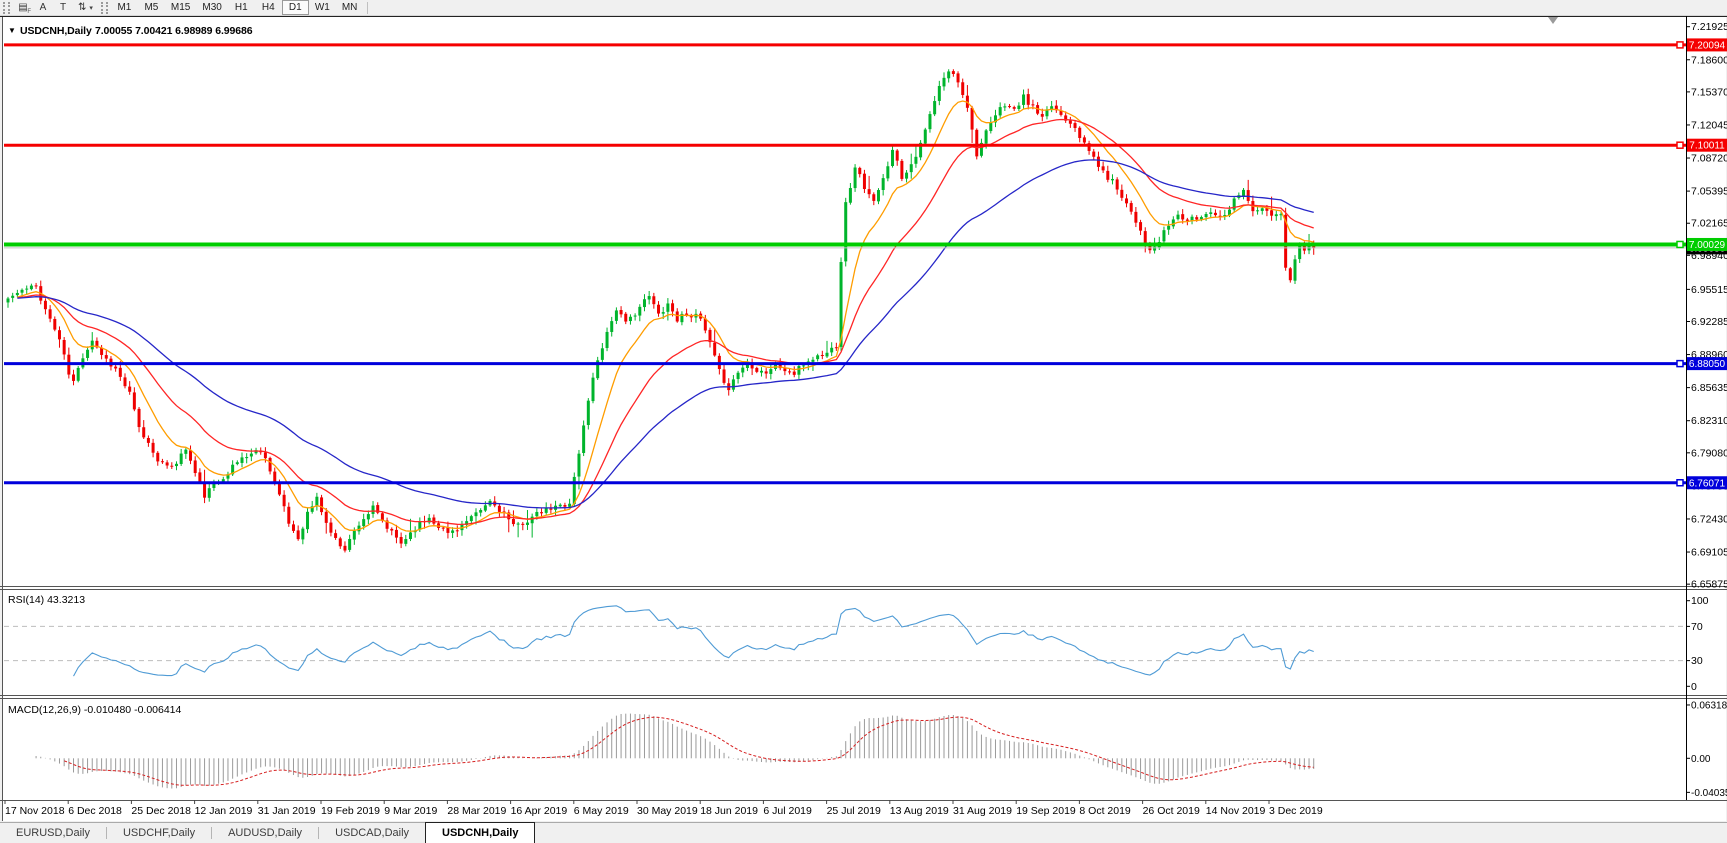  What do you see at coordinates (29, 12) in the screenshot?
I see `profiles-icon-sub: F` at bounding box center [29, 12].